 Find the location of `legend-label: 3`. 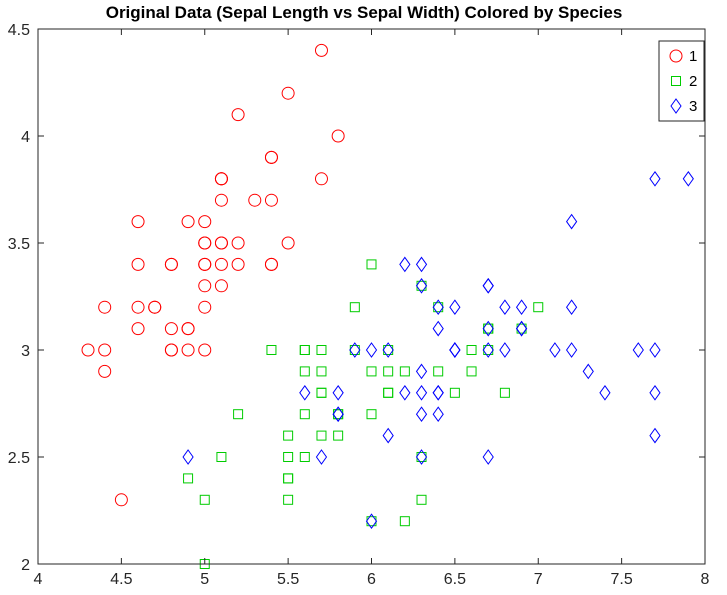

legend-label: 3 is located at coordinates (693, 106).